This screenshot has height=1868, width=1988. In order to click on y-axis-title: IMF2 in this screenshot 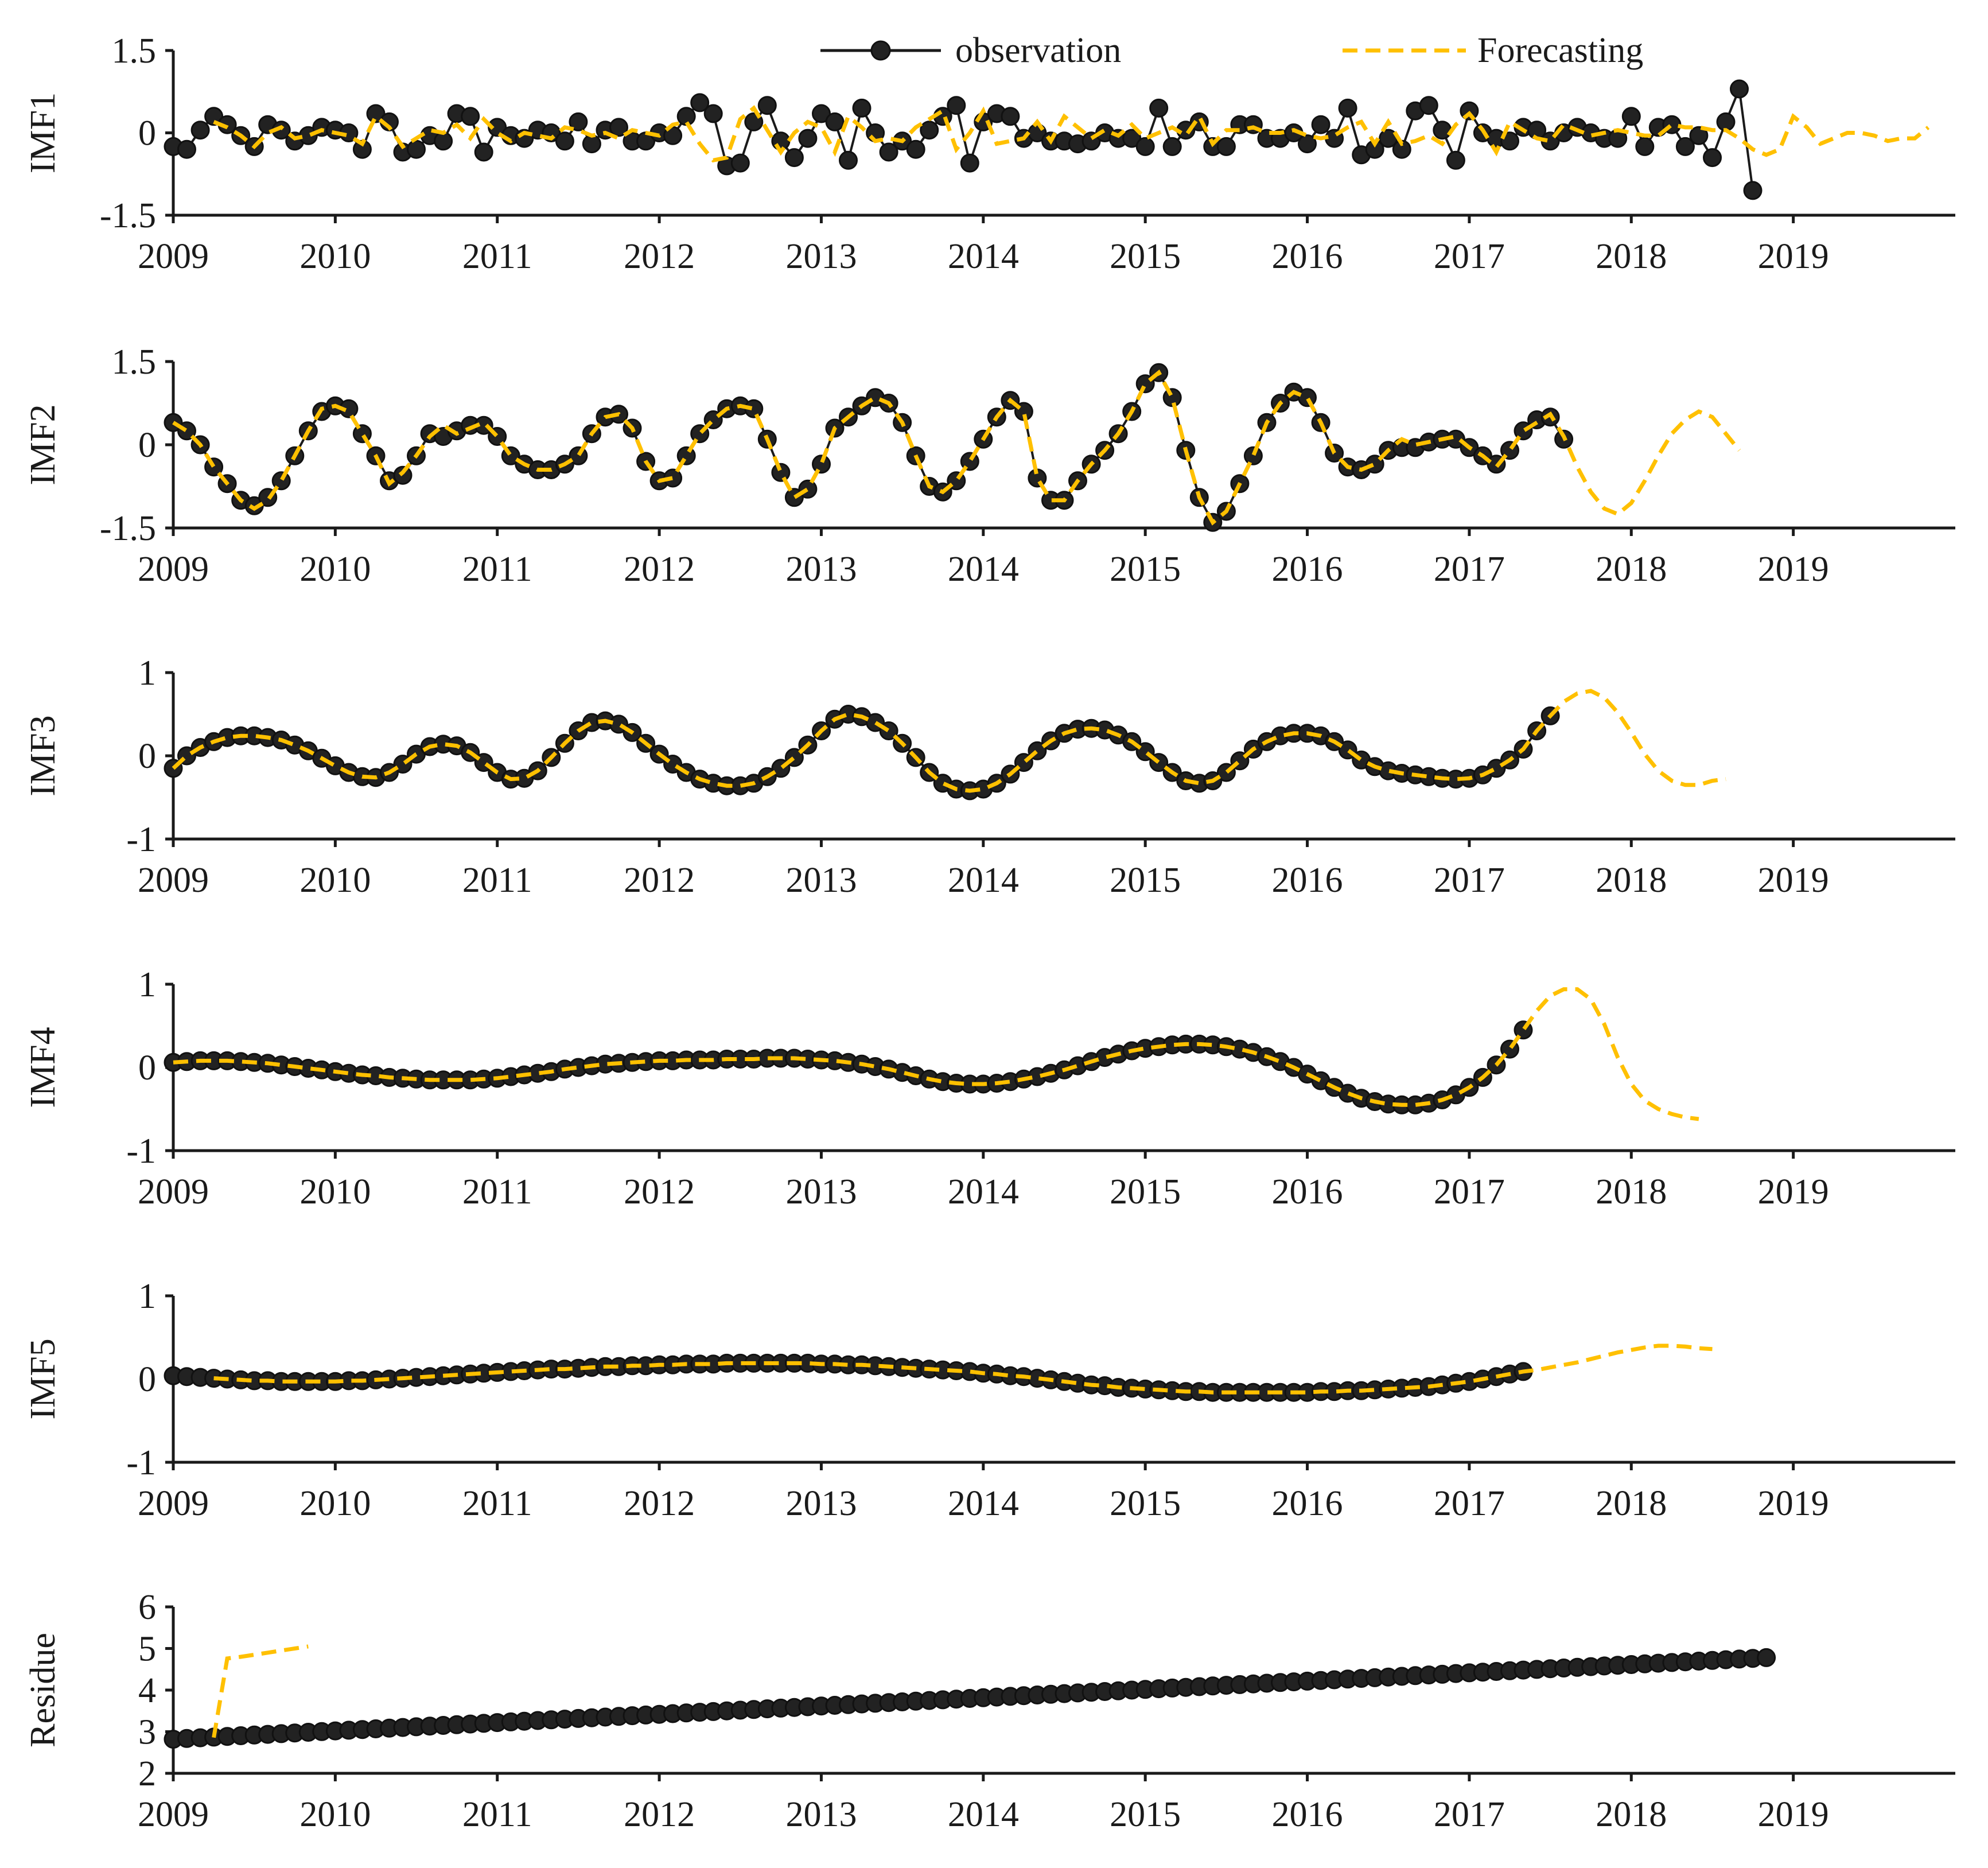, I will do `click(44, 444)`.